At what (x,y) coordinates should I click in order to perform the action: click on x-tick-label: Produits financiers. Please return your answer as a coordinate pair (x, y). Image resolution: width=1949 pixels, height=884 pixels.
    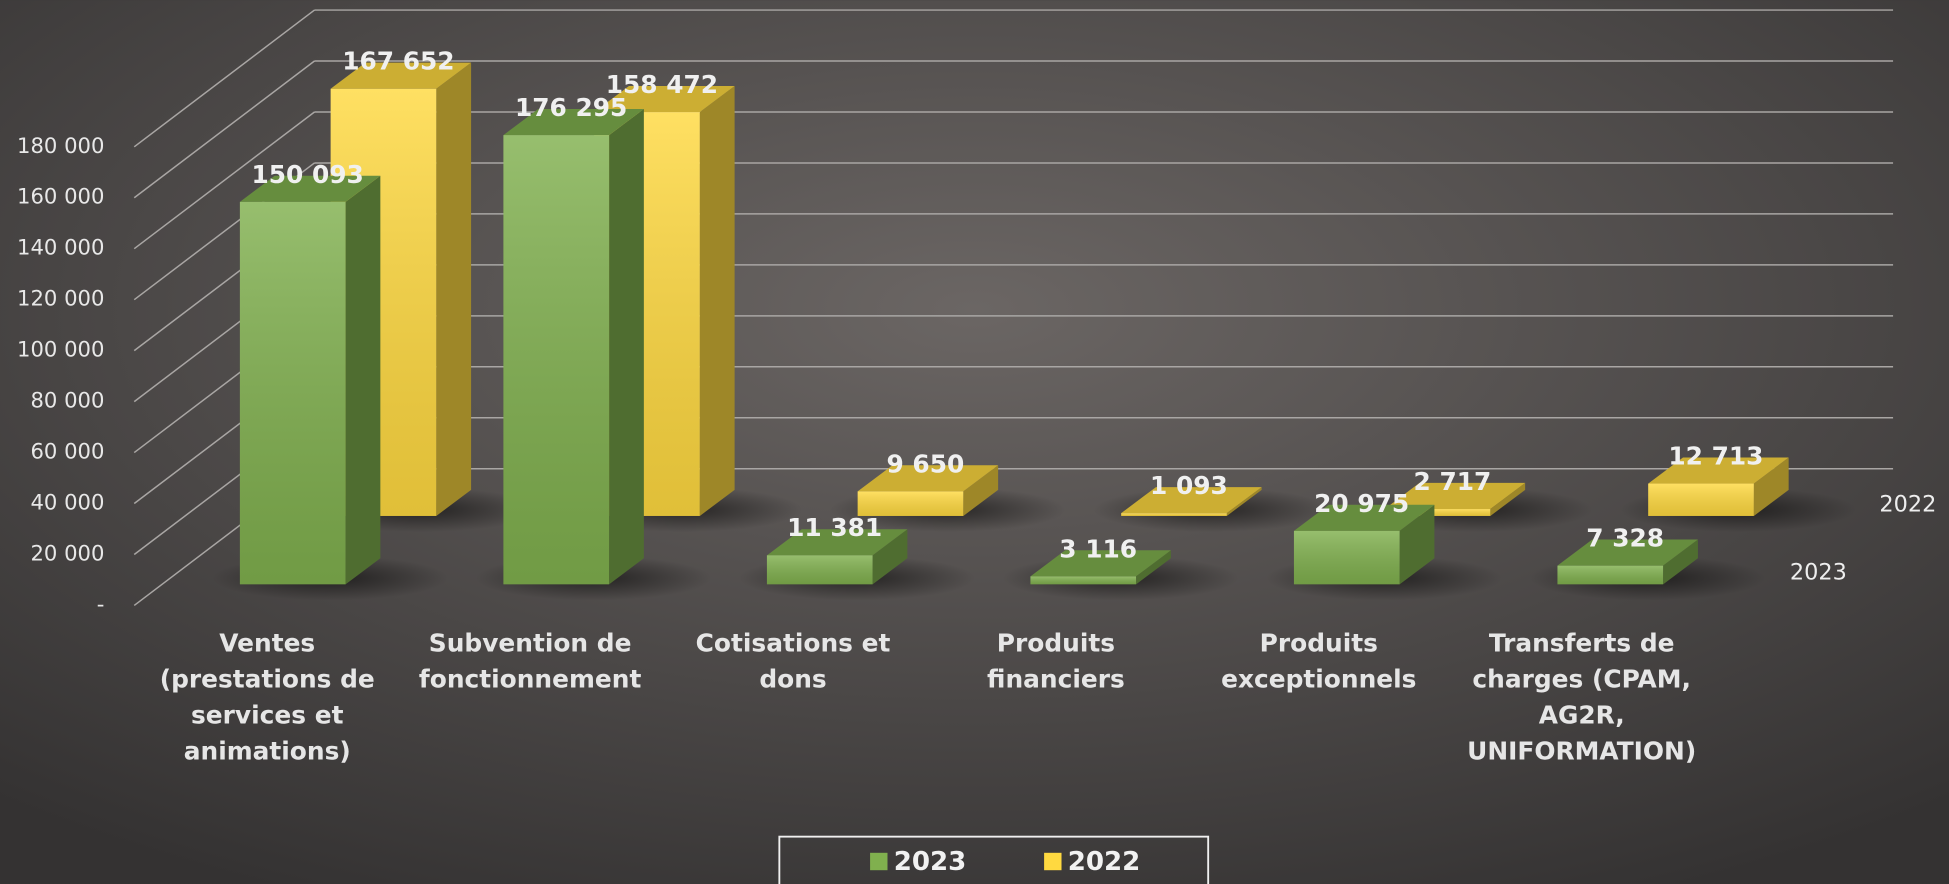
    Looking at the image, I should click on (1056, 660).